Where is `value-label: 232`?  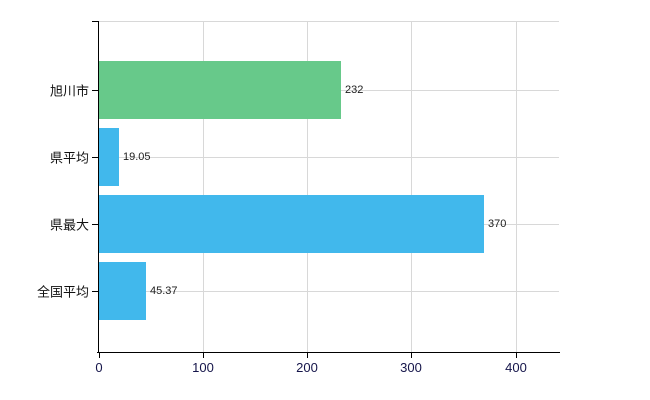
value-label: 232 is located at coordinates (354, 90).